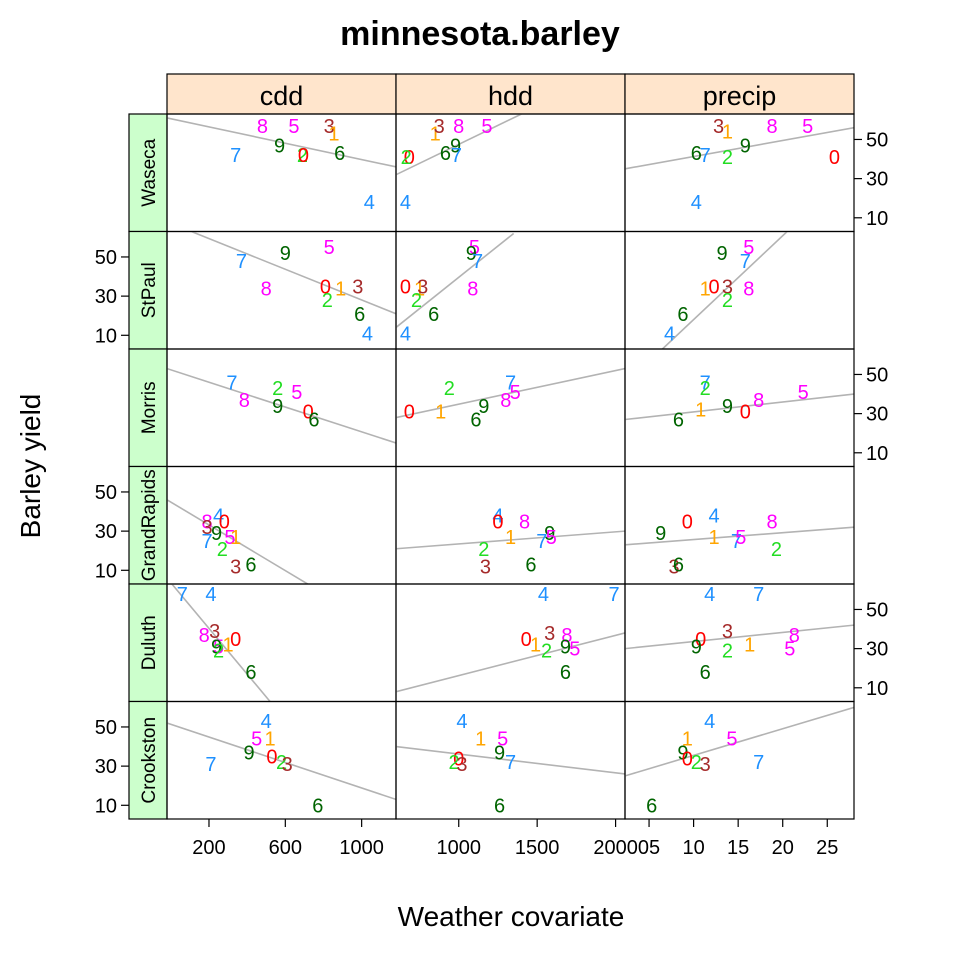  What do you see at coordinates (649, 848) in the screenshot?
I see `x-tick-label: 05` at bounding box center [649, 848].